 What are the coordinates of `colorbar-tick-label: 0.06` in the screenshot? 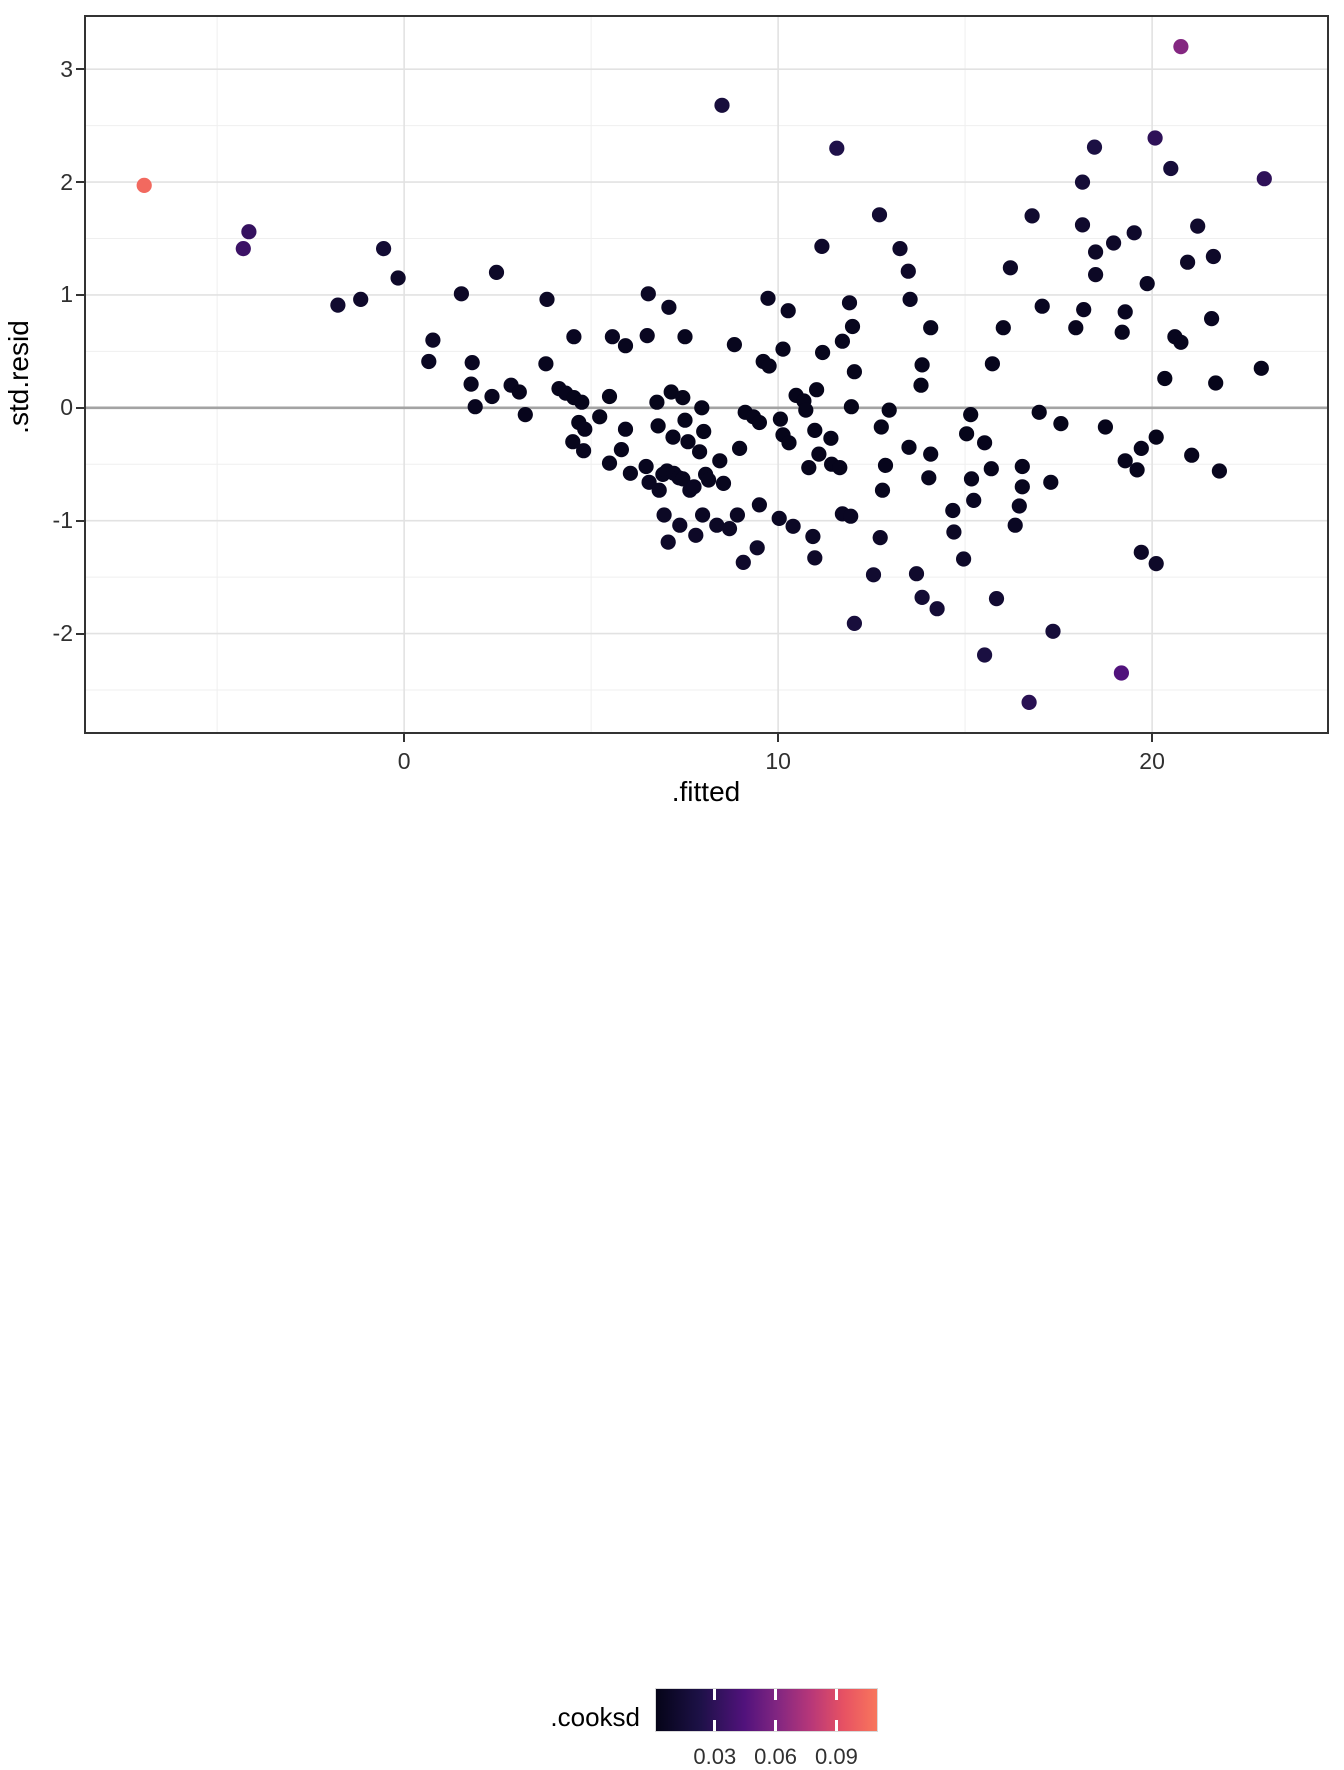 It's located at (775, 1756).